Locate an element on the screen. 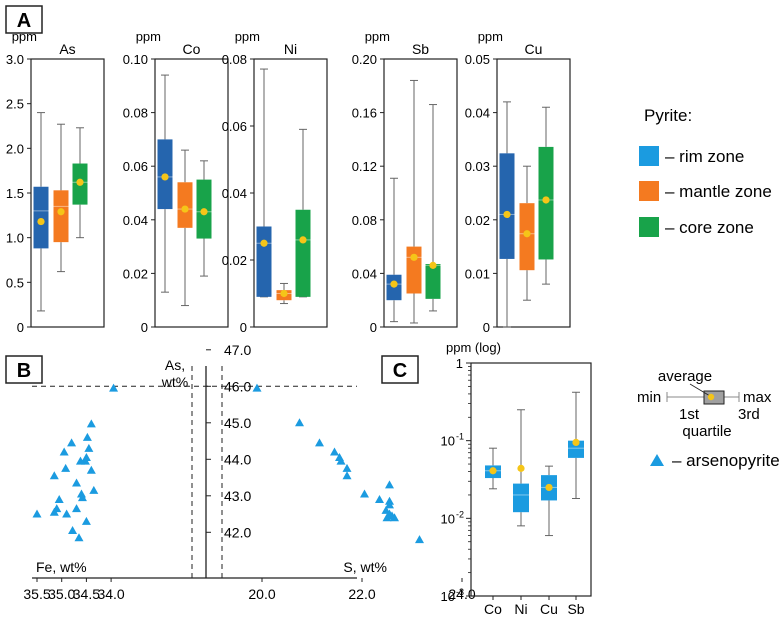  as-tick-label: 47.0 is located at coordinates (237, 350).